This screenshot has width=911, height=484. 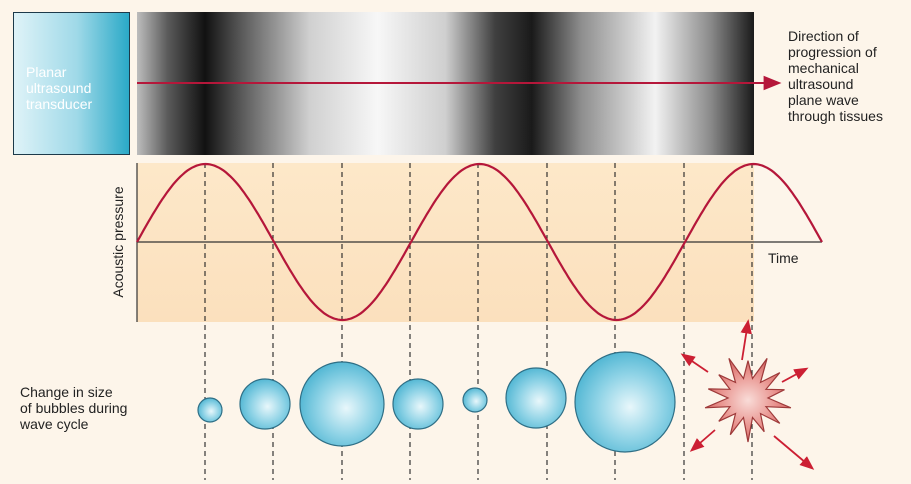 What do you see at coordinates (821, 84) in the screenshot?
I see `direction-label-line: ultrasound` at bounding box center [821, 84].